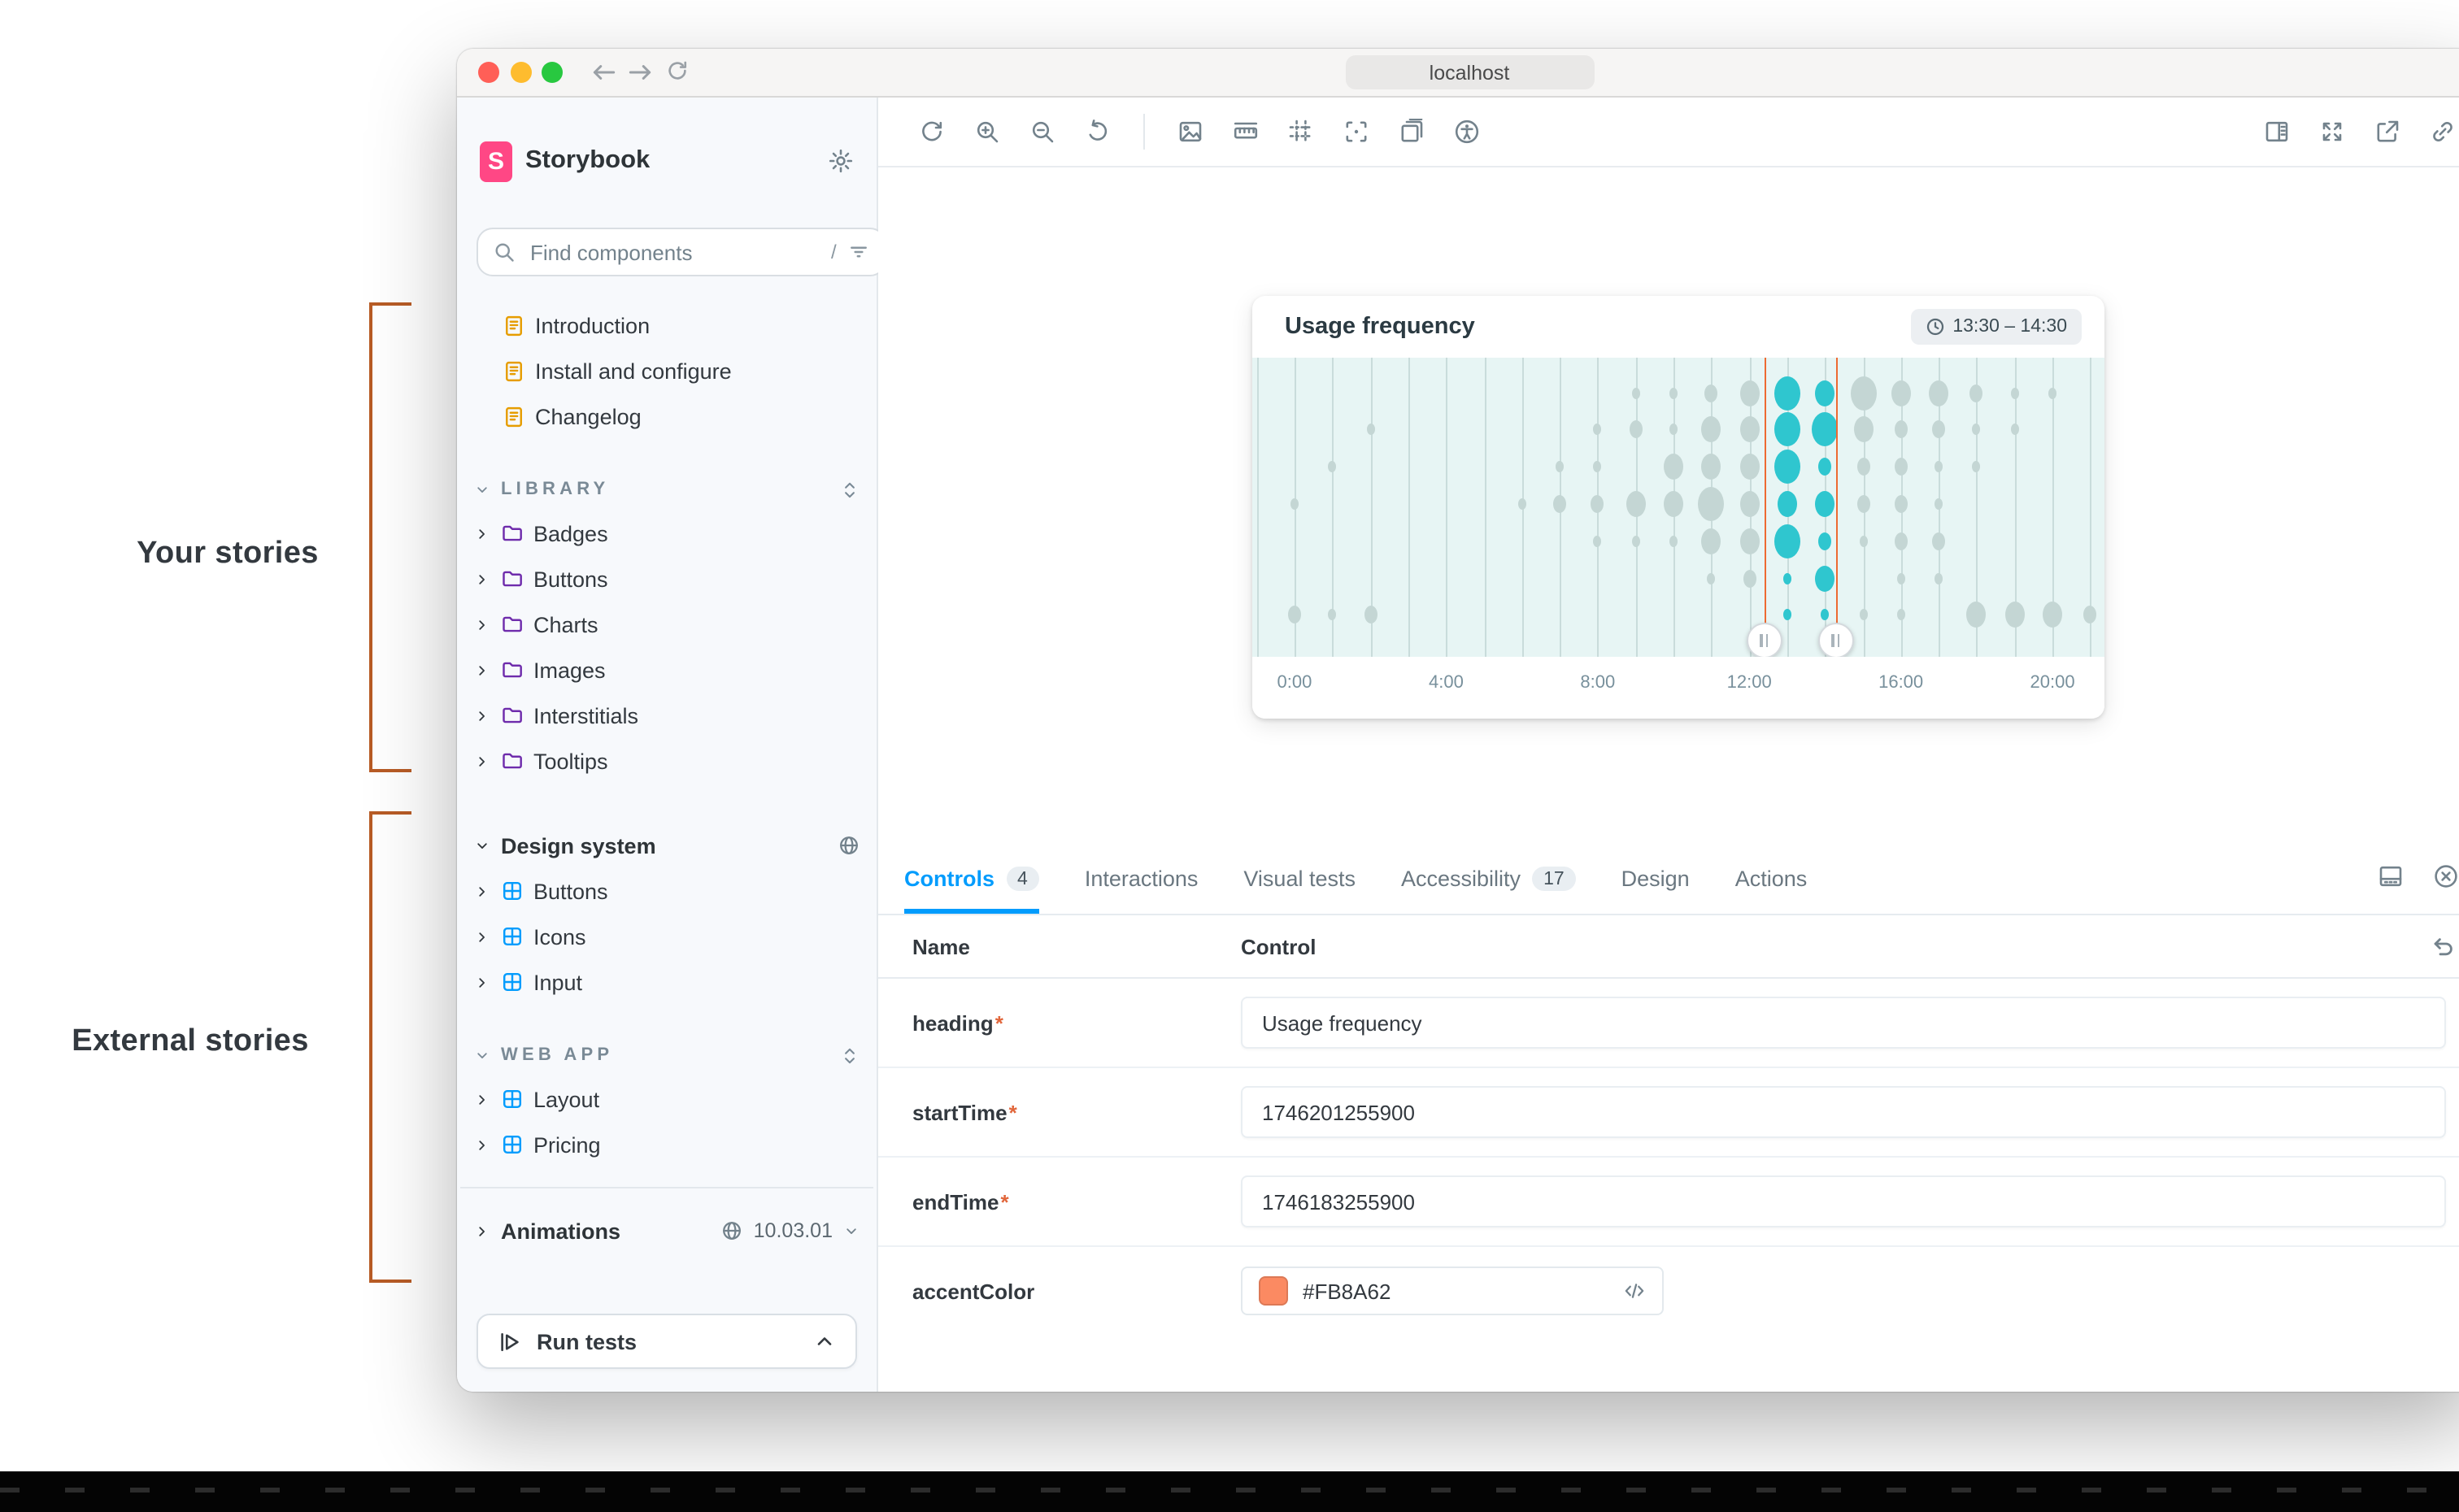 This screenshot has width=2459, height=1512. What do you see at coordinates (667, 325) in the screenshot?
I see `sidebar-item-introduction: Introduction` at bounding box center [667, 325].